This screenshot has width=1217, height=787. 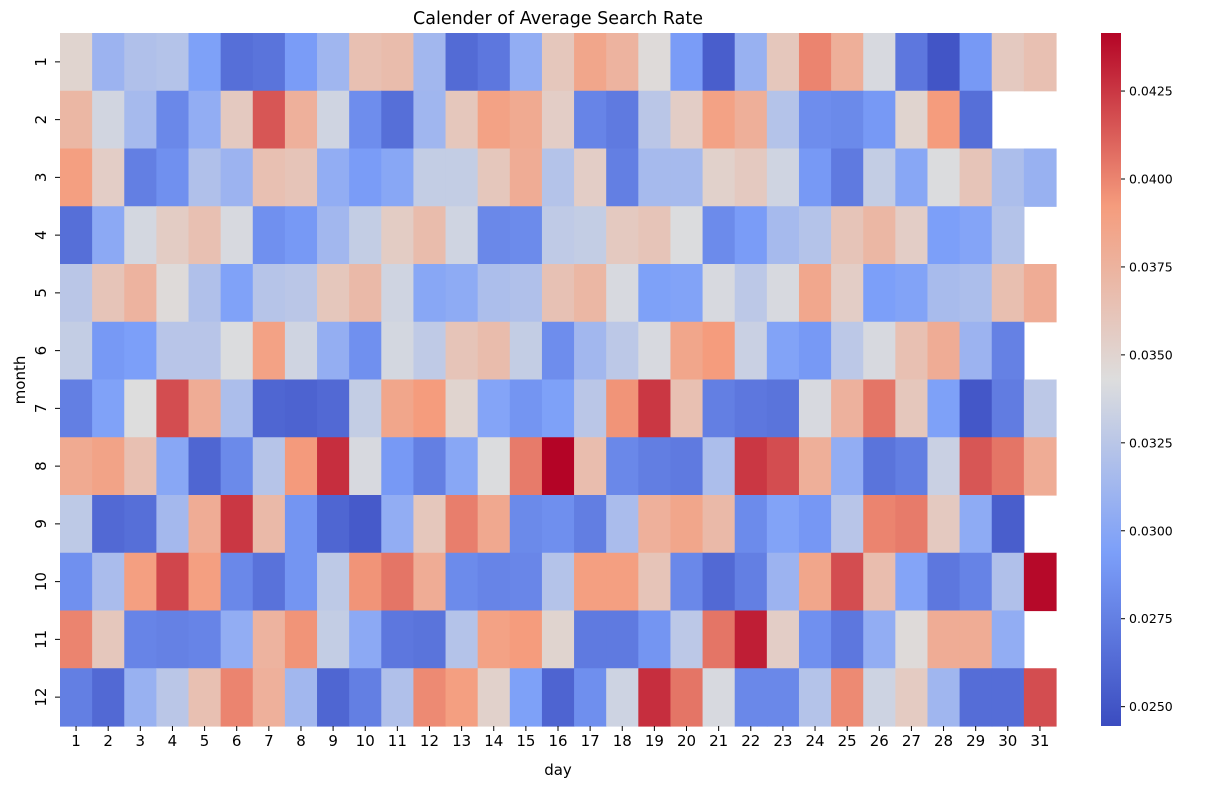 What do you see at coordinates (41, 524) in the screenshot?
I see `y-tick-label: 9` at bounding box center [41, 524].